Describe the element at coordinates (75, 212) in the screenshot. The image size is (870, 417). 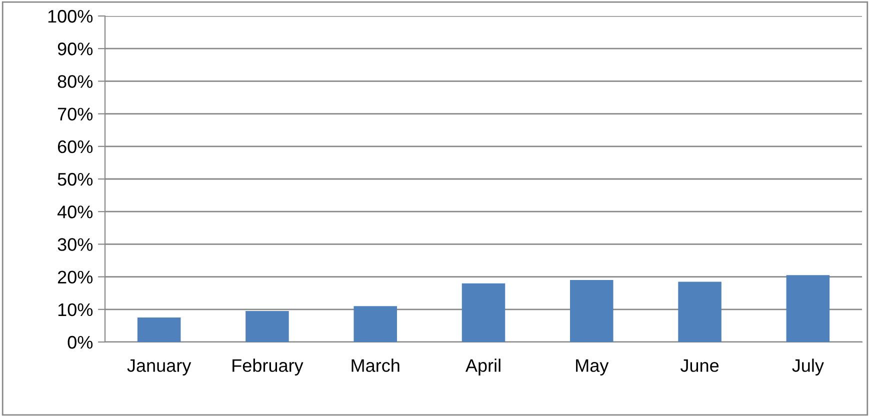
I see `y-tick-label: 40%` at that location.